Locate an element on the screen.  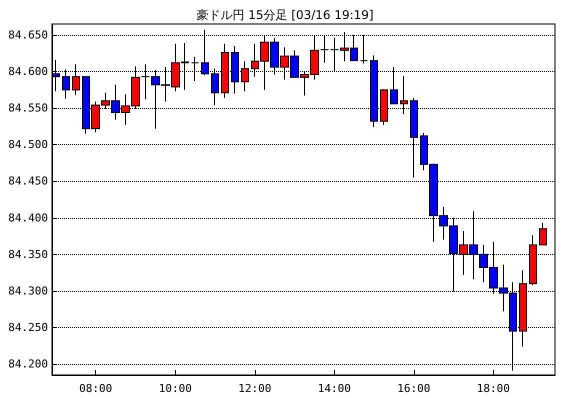
y-tick-label: 84.400 is located at coordinates (28, 217).